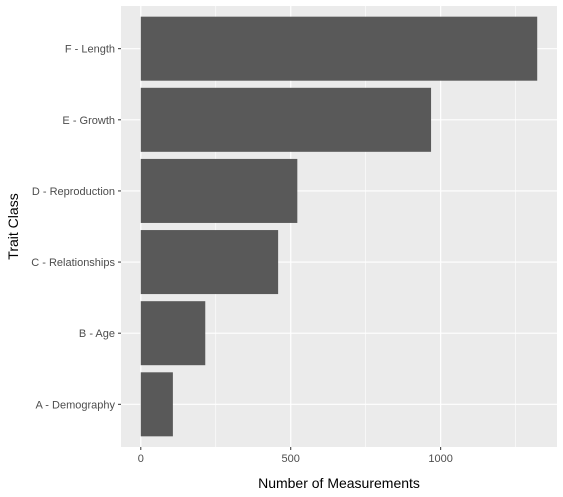  I want to click on y-tick-label: A - Demography, so click(76, 405).